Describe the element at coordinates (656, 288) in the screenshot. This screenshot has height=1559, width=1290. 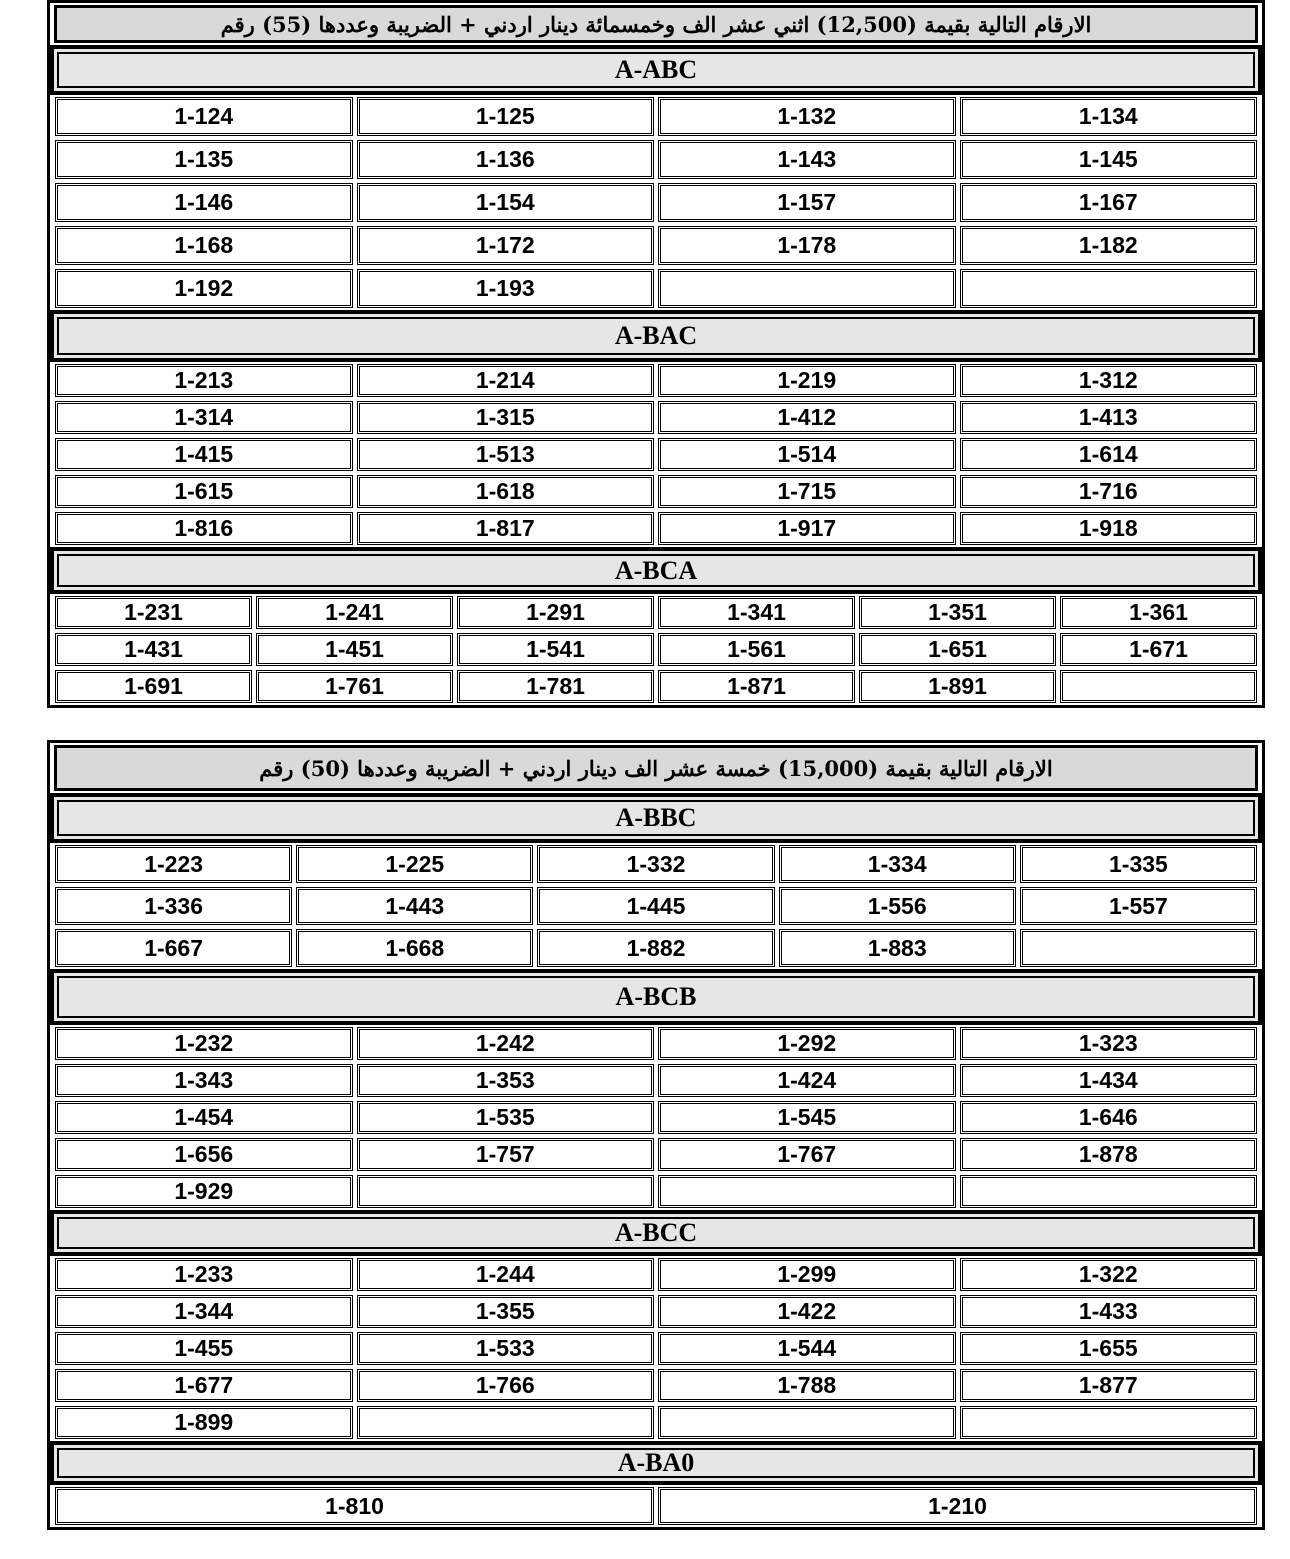
I see `table-row: 1-192 1-193` at that location.